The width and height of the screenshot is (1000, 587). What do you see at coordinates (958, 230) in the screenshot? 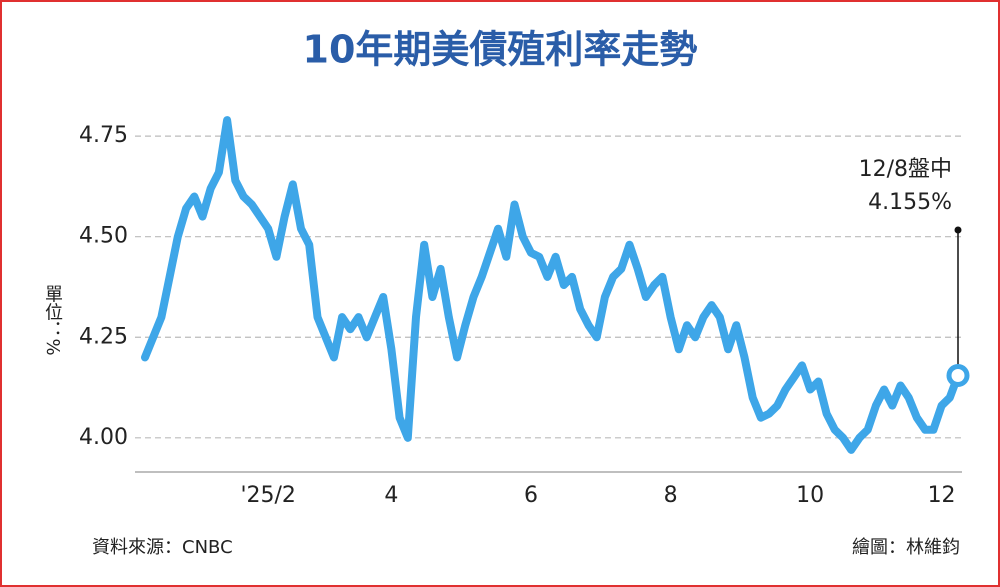
I see `annotation-dot` at bounding box center [958, 230].